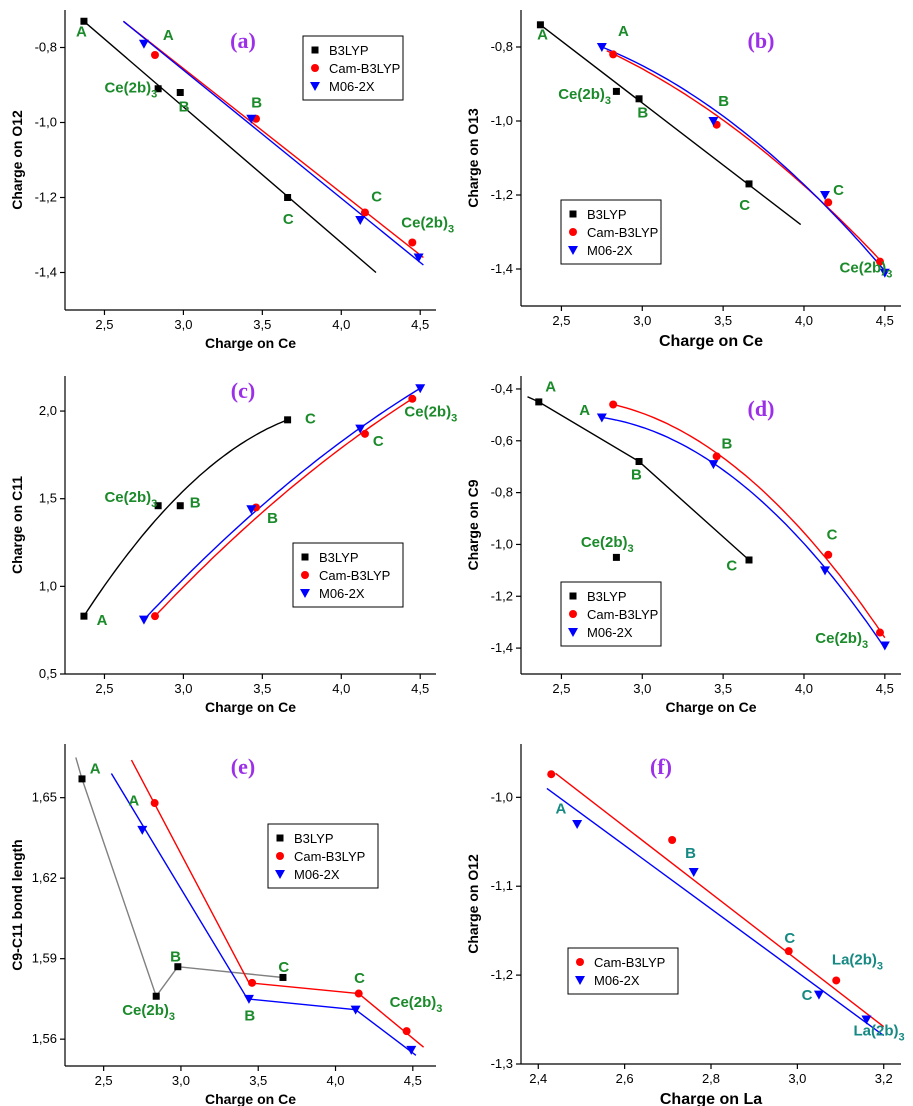  I want to click on chart-e-fit-line-m06-2x, so click(263, 914).